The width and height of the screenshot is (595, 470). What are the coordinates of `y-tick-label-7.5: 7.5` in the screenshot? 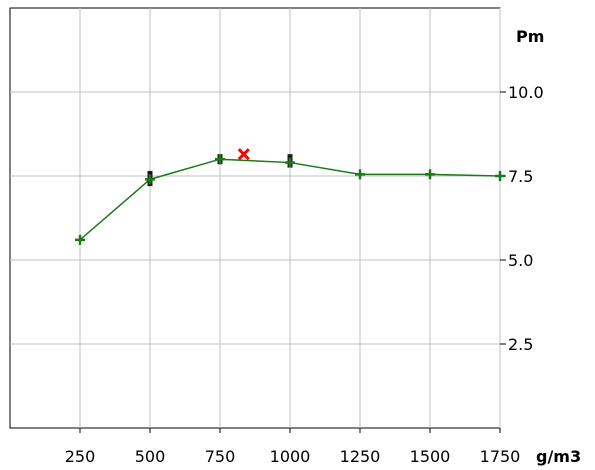 It's located at (520, 176).